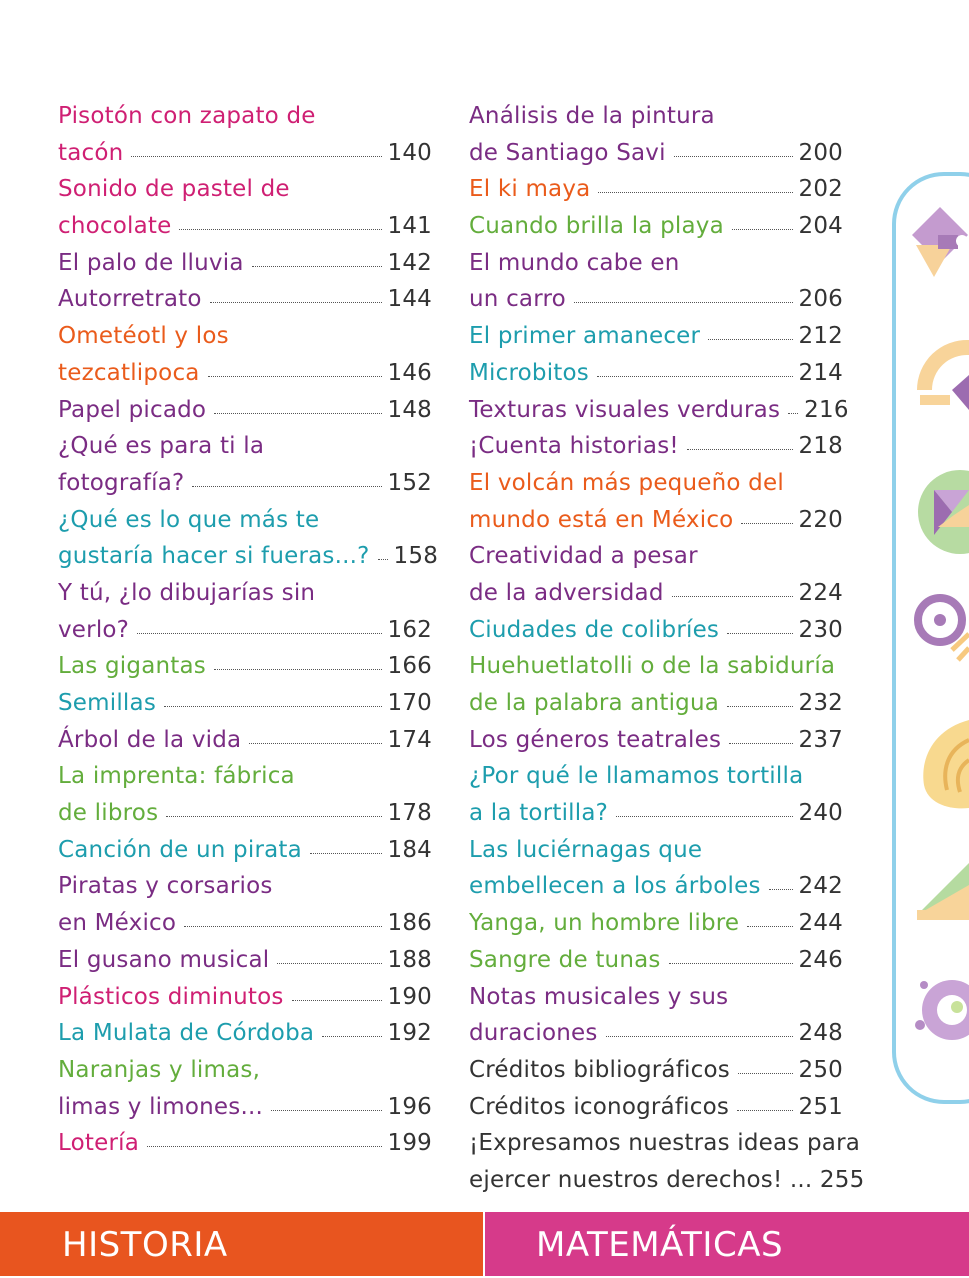  What do you see at coordinates (820, 886) in the screenshot?
I see `toc-page-number: 242` at bounding box center [820, 886].